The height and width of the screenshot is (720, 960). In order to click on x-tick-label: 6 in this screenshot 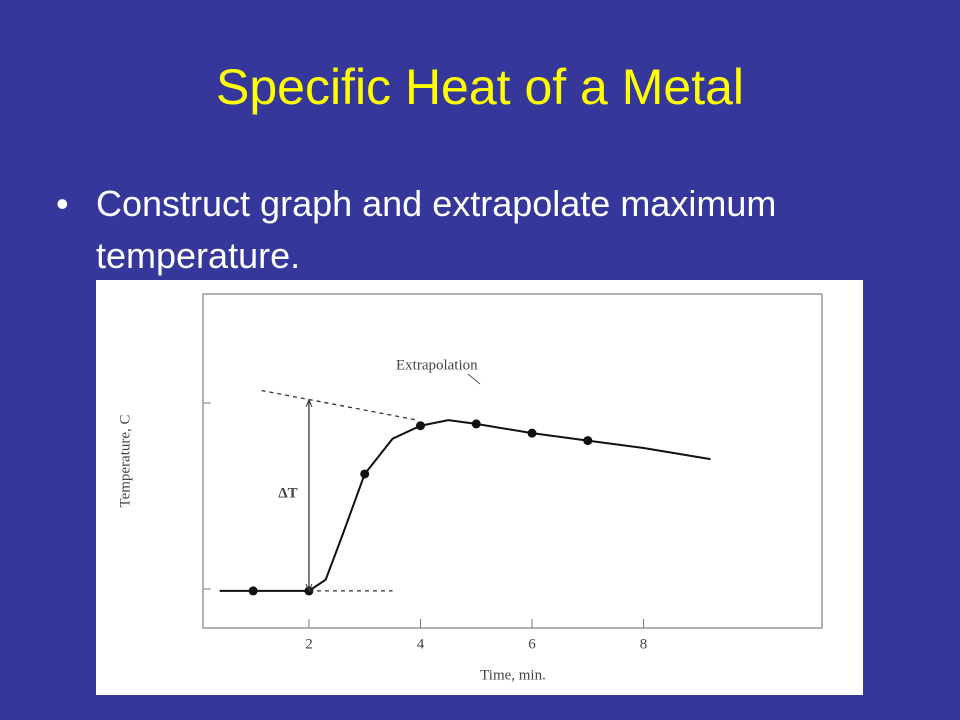, I will do `click(532, 644)`.